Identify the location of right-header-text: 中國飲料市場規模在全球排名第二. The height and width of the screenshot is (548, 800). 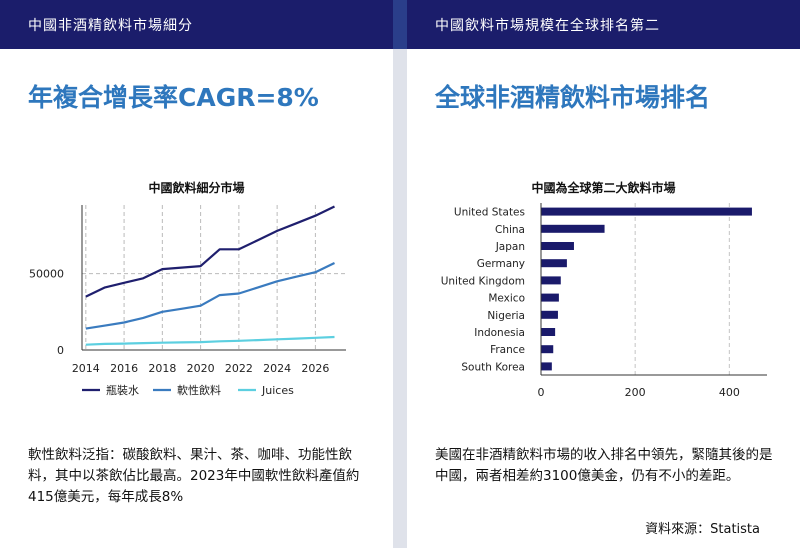
(547, 26).